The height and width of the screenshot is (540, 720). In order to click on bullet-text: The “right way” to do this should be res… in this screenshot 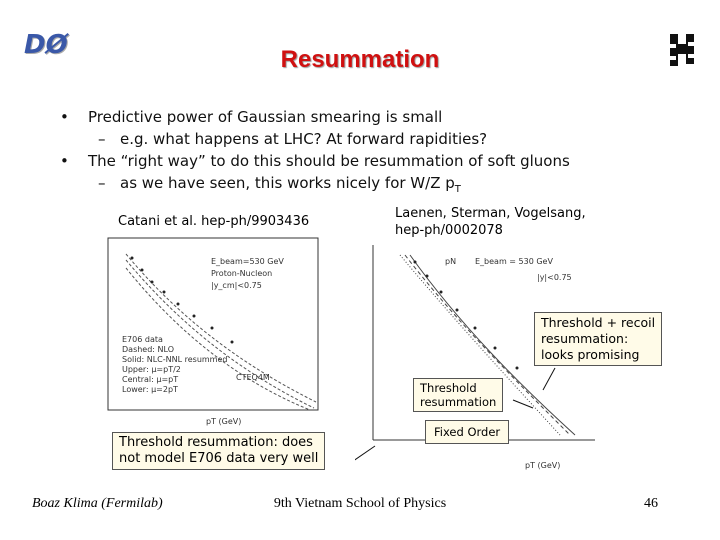, I will do `click(329, 161)`.